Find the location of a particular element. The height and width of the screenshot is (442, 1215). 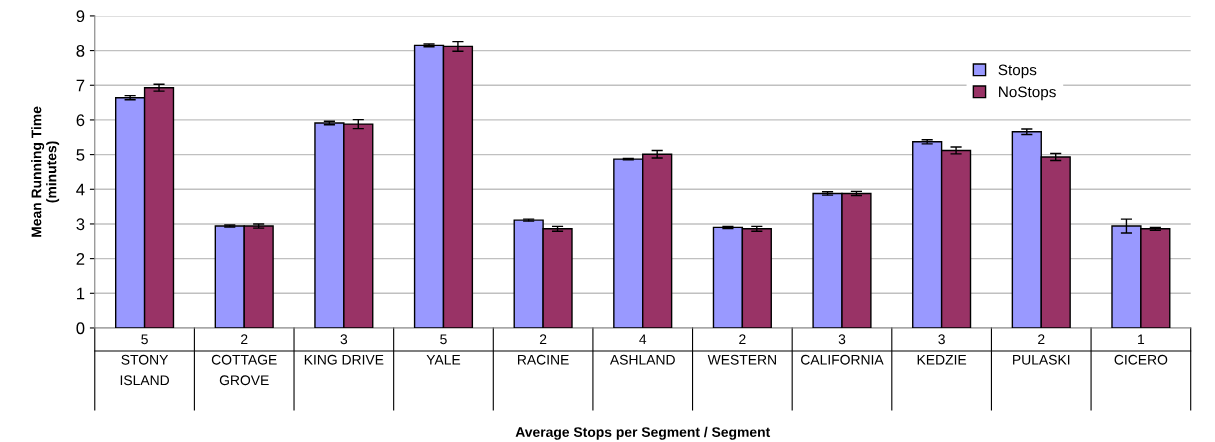

x-tick-label: 2 PULASKI is located at coordinates (1041, 349).